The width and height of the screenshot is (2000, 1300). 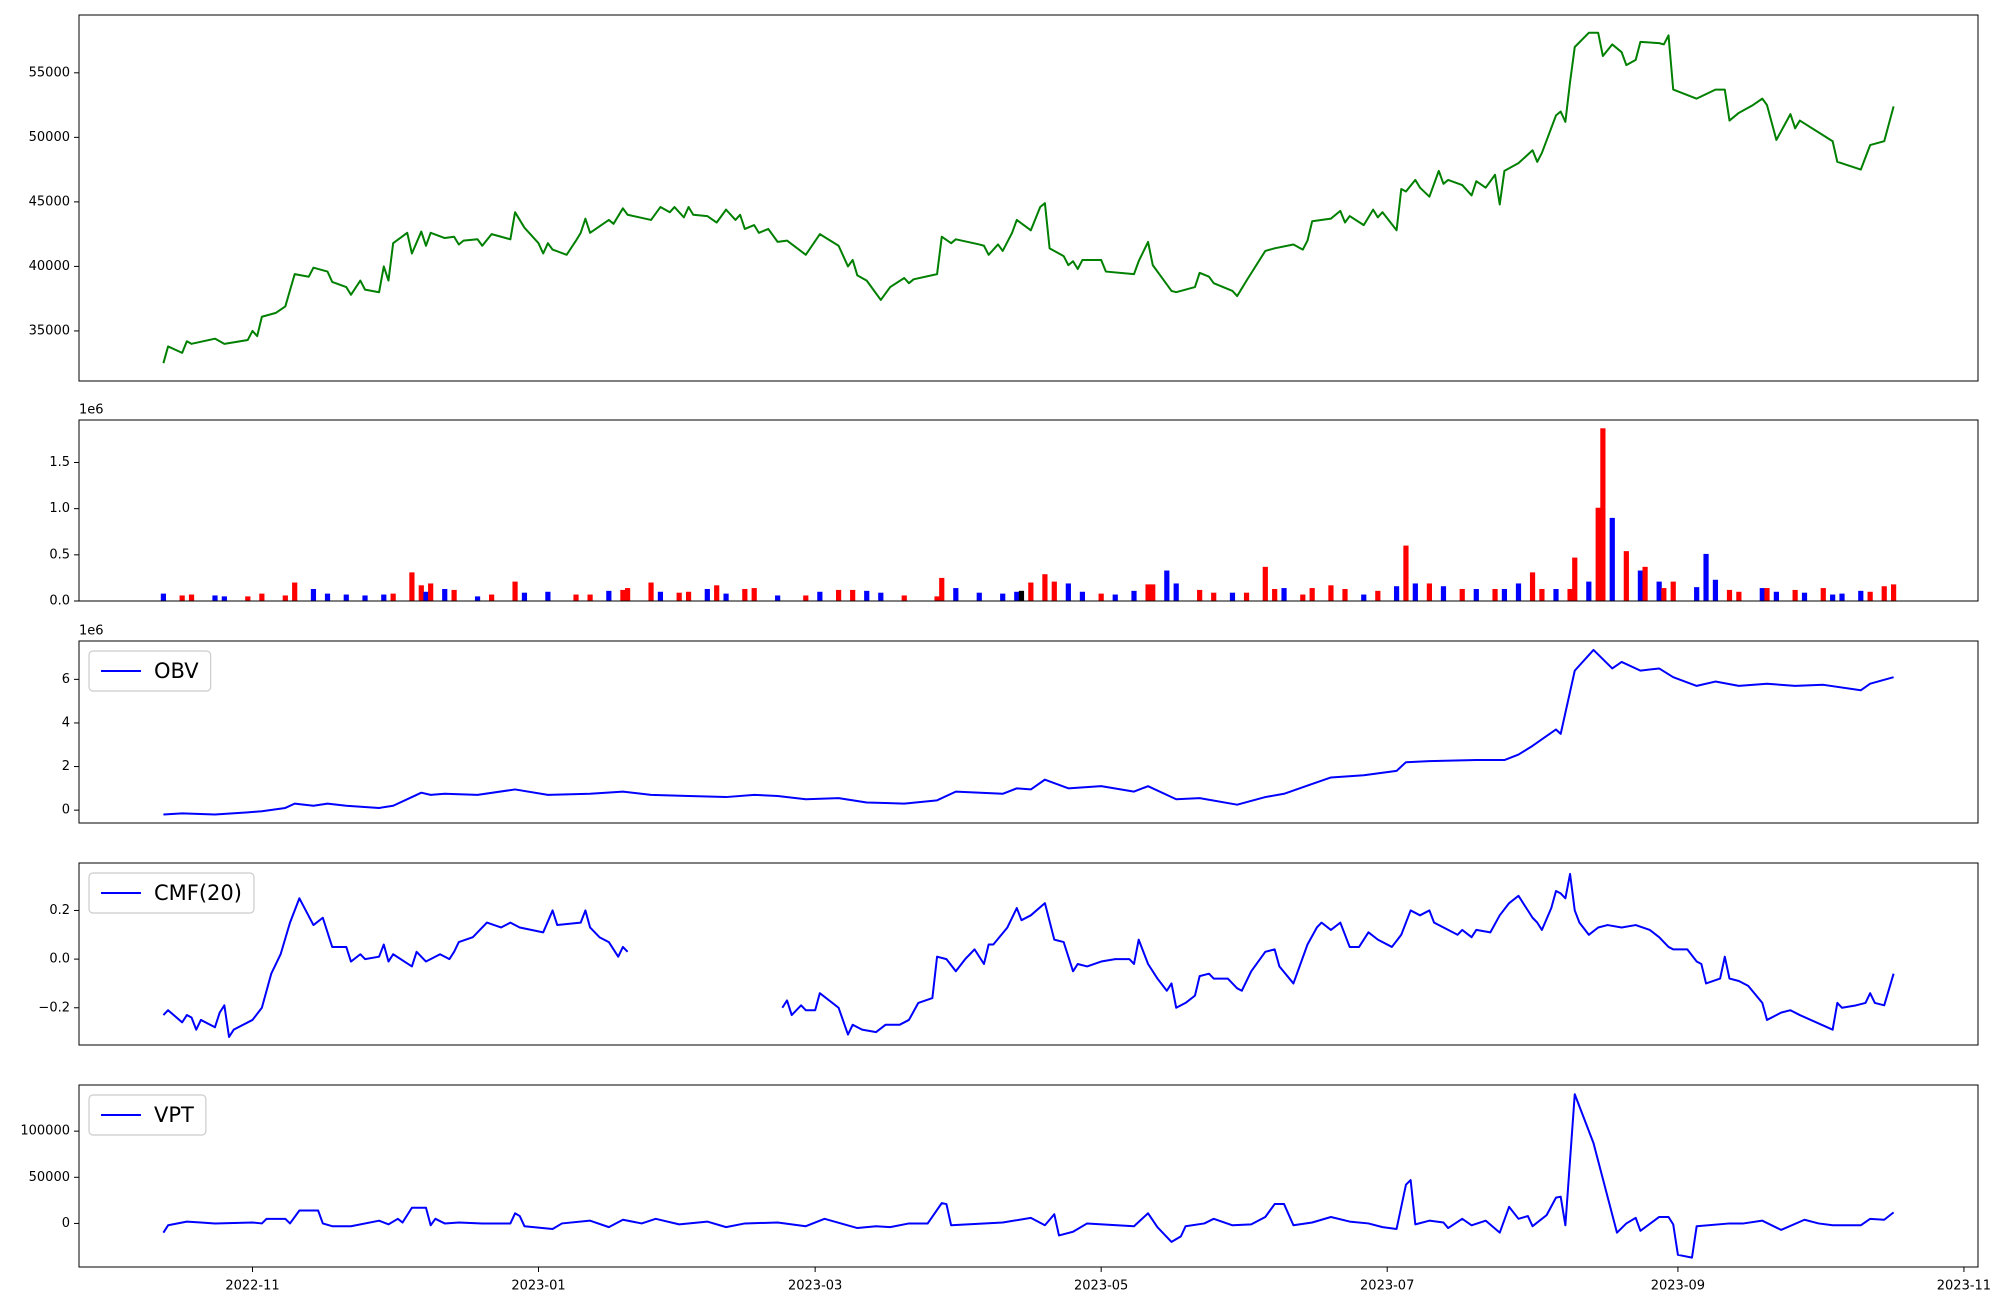 I want to click on legend-label: CMF(20), so click(x=198, y=893).